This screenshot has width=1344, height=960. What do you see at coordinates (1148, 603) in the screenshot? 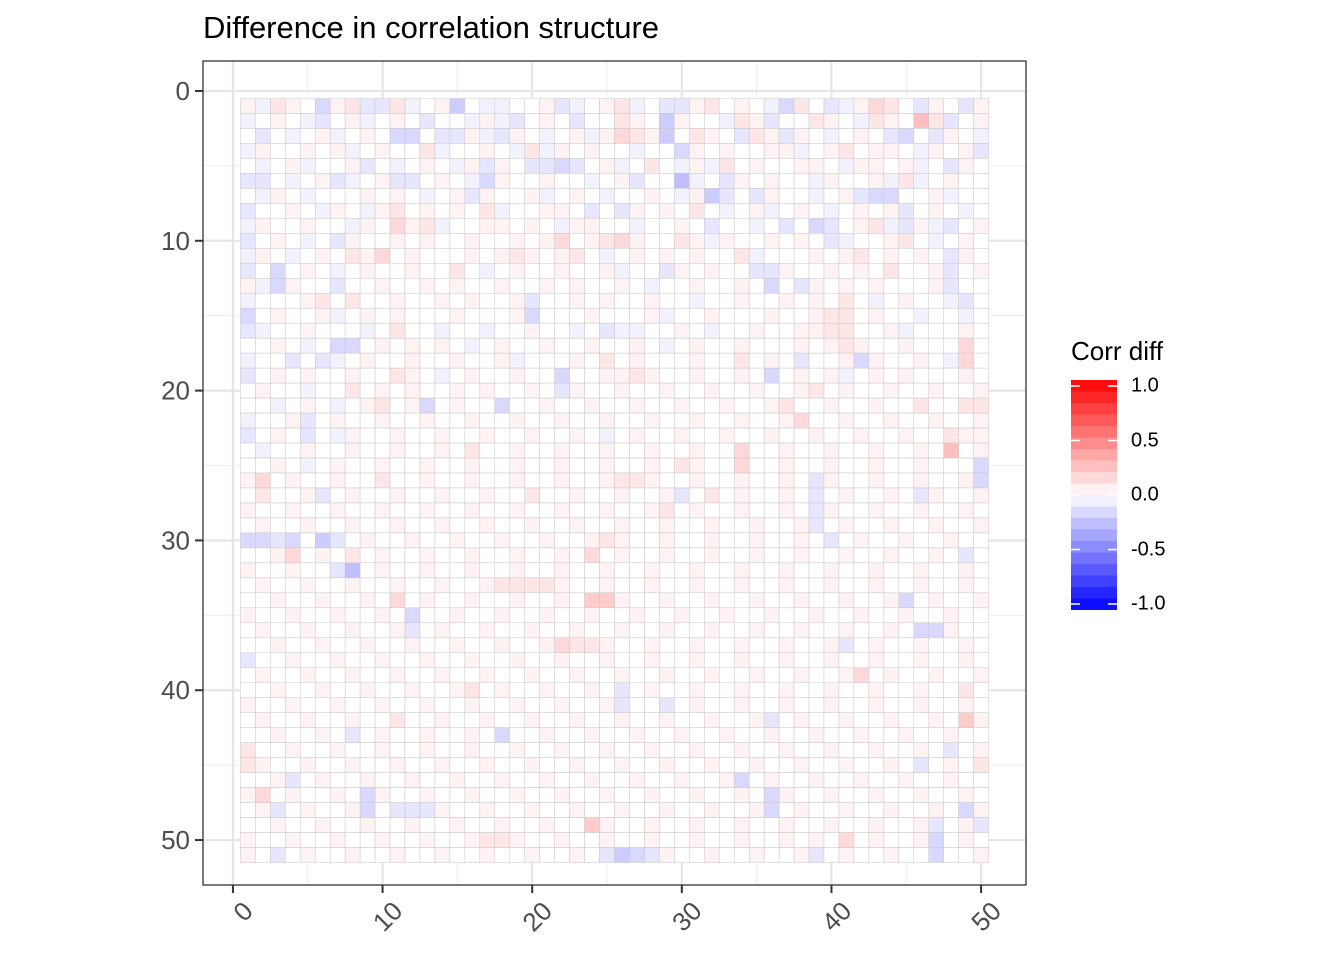
I see `legend-tick-label: -1.0` at bounding box center [1148, 603].